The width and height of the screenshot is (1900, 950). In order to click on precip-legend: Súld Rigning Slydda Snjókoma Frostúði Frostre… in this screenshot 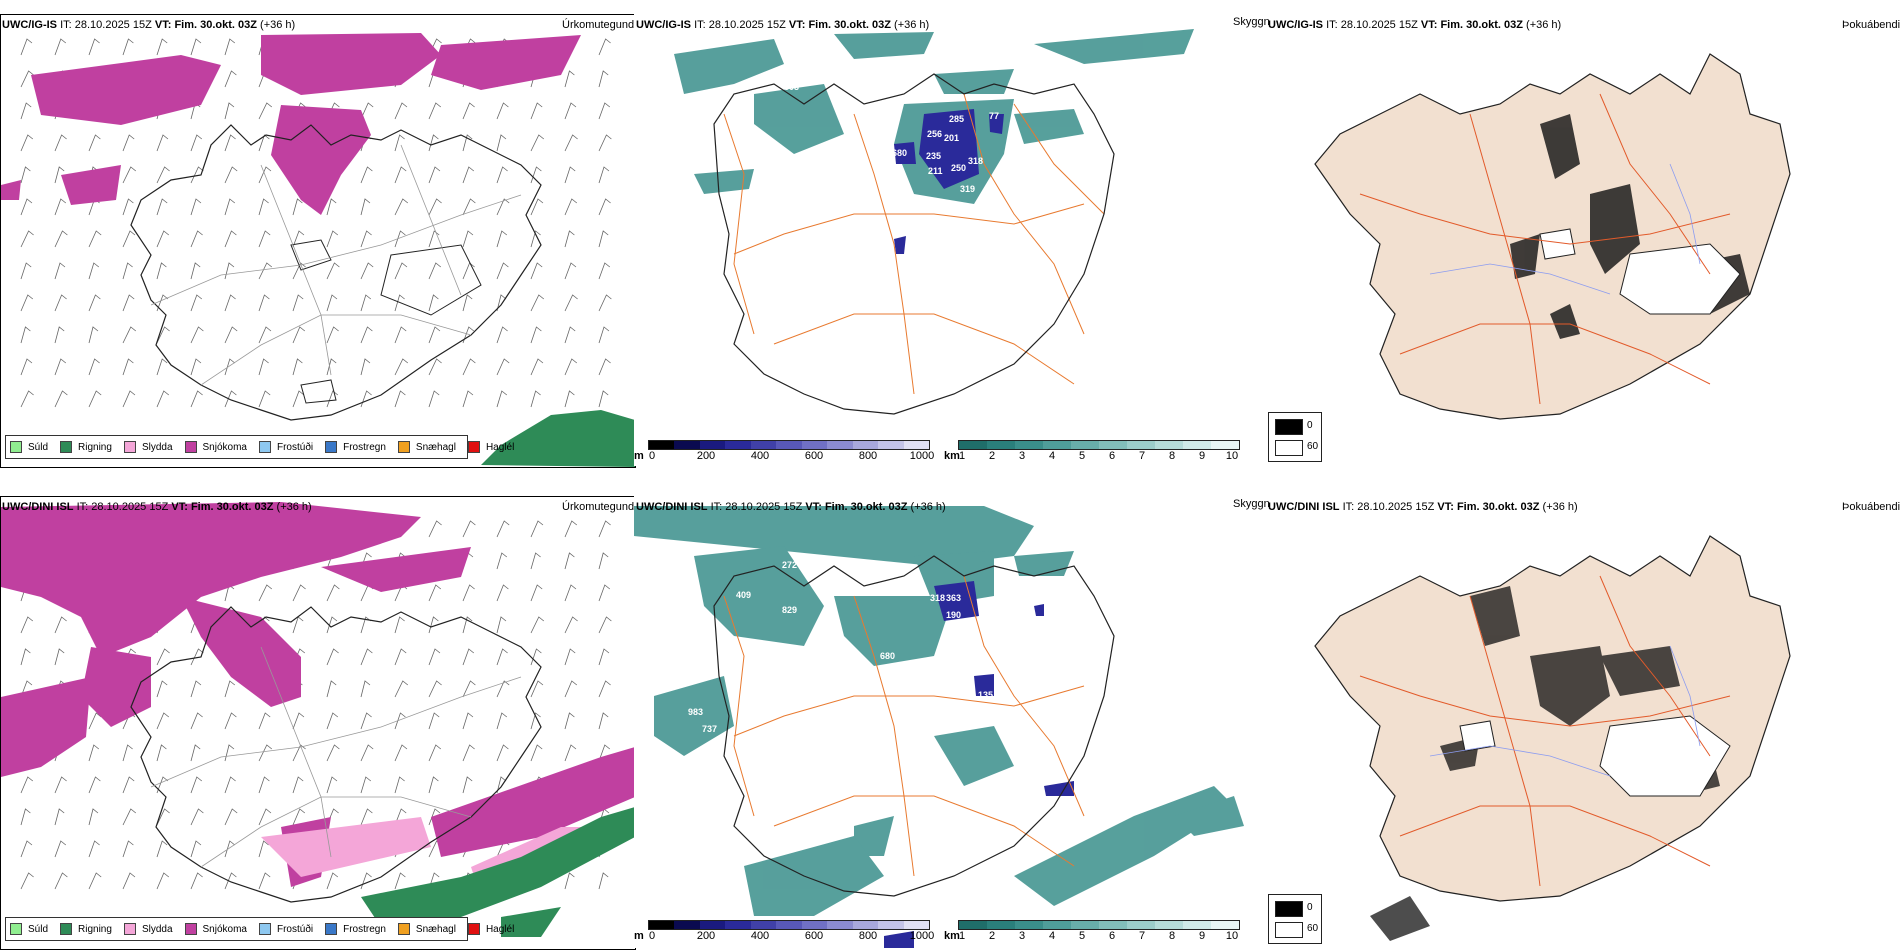, I will do `click(259, 447)`.